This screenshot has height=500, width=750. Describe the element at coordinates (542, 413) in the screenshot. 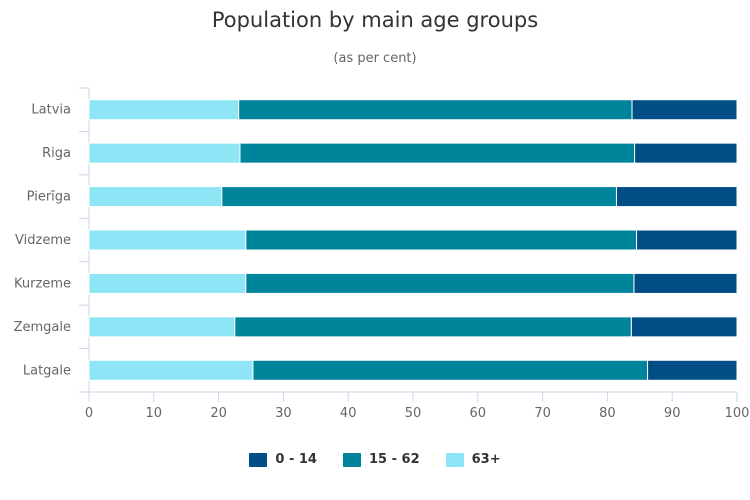

I see `x-tick-label: 70` at that location.